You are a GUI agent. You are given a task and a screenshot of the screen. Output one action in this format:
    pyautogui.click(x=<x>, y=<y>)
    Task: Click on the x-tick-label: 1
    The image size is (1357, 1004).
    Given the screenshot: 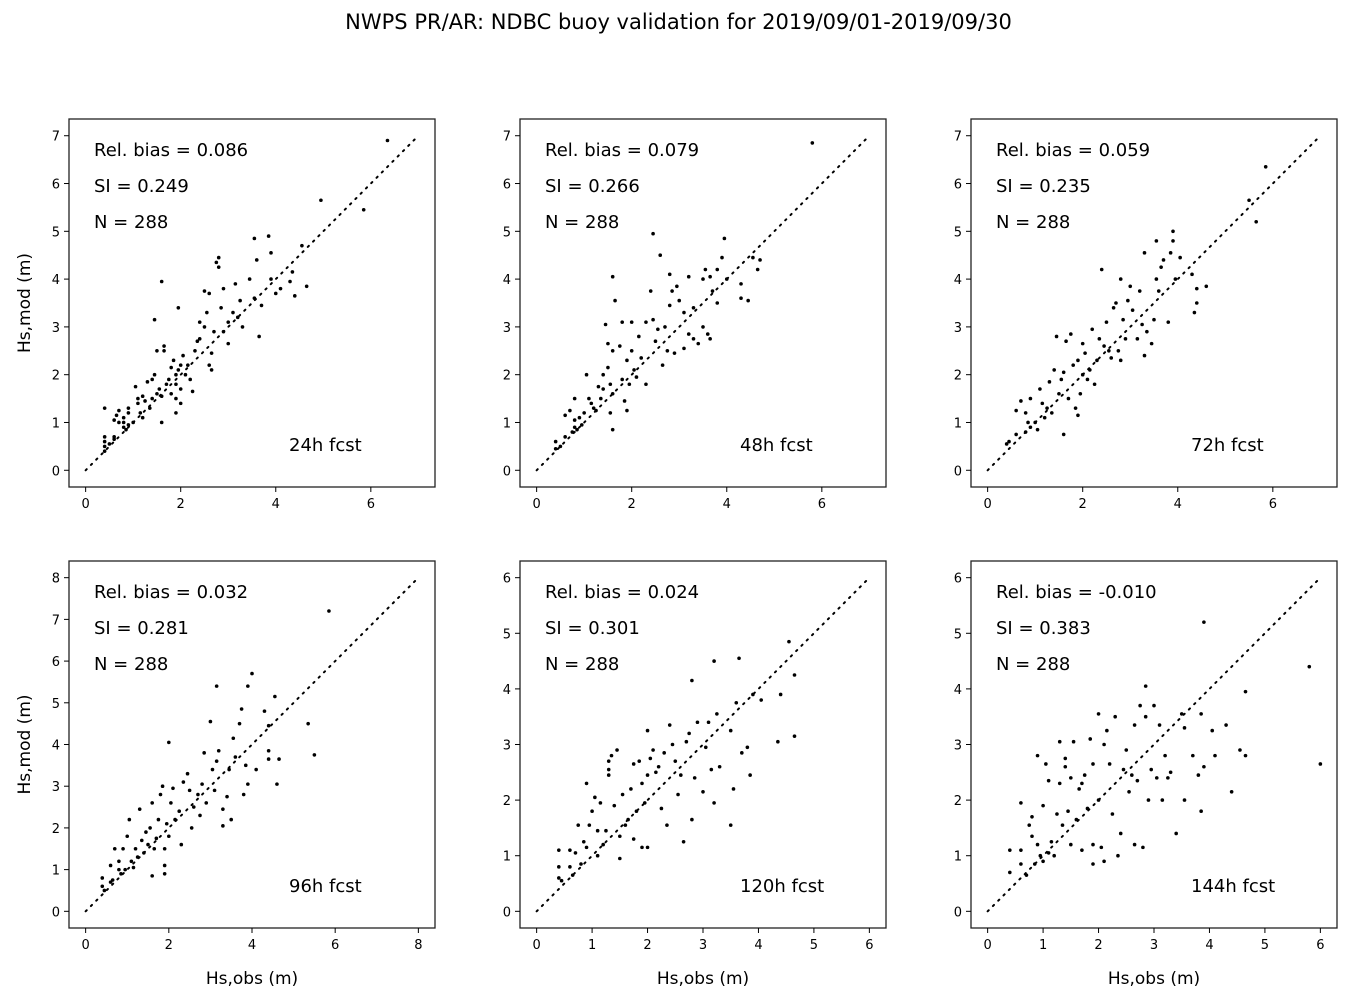 What is the action you would take?
    pyautogui.click(x=1043, y=945)
    